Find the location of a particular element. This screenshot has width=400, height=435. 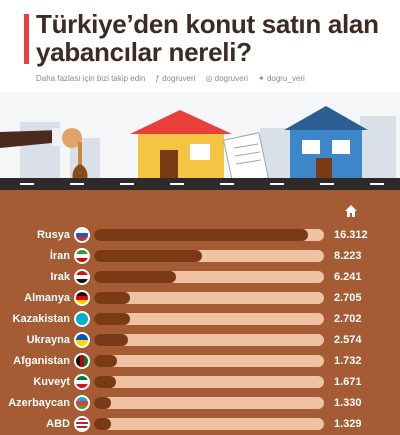

road is located at coordinates (200, 184).